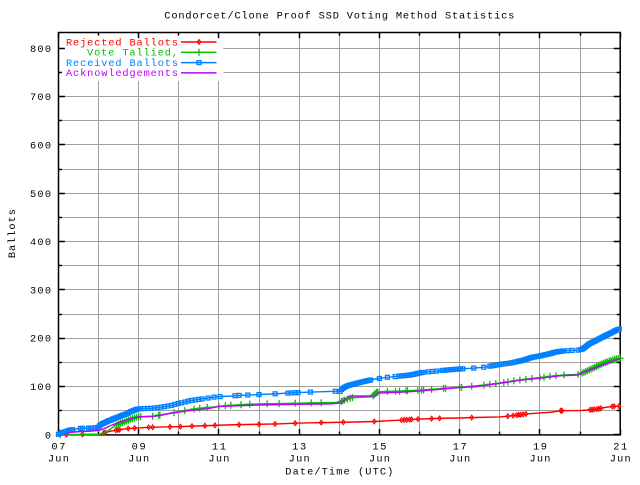 The image size is (640, 485). What do you see at coordinates (540, 448) in the screenshot?
I see `svg-text: 19` at bounding box center [540, 448].